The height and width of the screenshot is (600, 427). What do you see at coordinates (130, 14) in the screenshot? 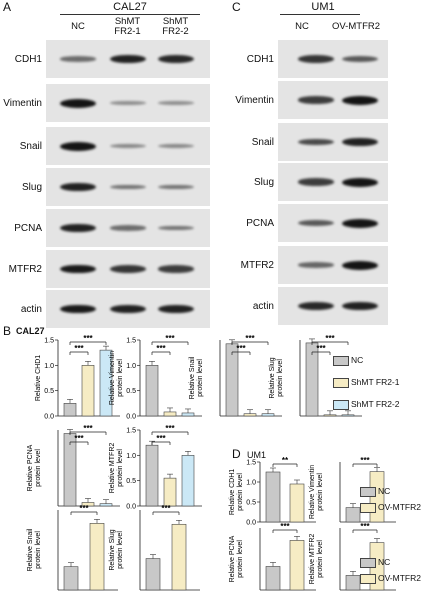
I see `panel-a-title-rule` at bounding box center [130, 14].